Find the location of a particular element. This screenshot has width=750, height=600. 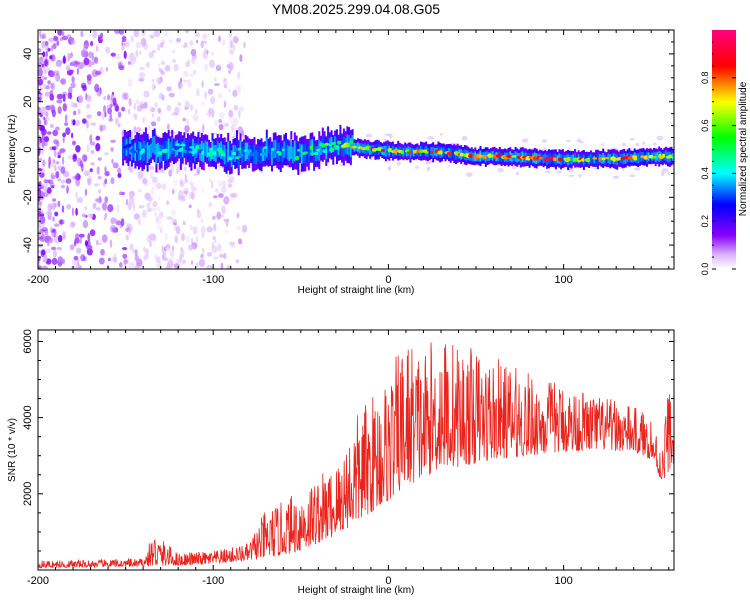

colorbar-tick-label: 0.8 is located at coordinates (705, 78).